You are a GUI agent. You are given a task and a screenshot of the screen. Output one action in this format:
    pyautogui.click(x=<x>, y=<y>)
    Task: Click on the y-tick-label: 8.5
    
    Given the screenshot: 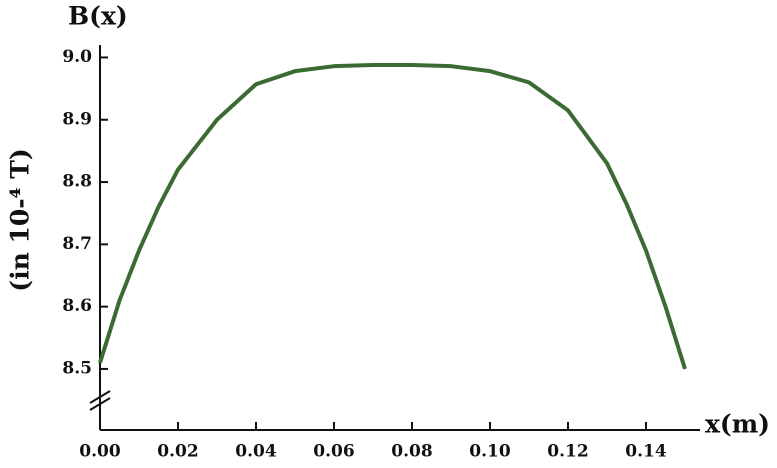 What is the action you would take?
    pyautogui.click(x=77, y=368)
    